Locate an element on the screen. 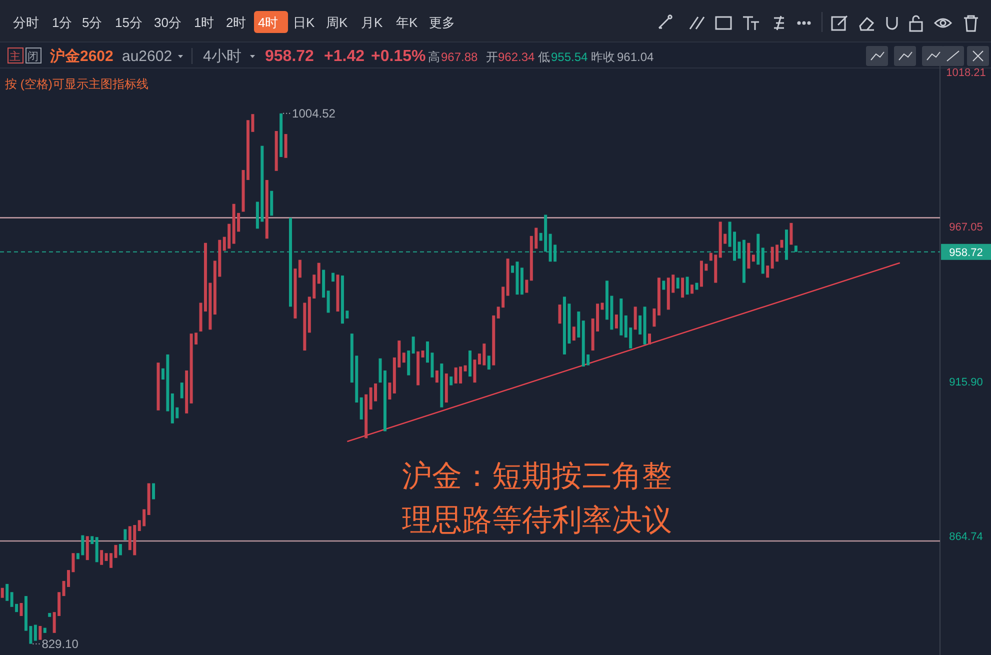 This screenshot has height=655, width=991. text: 日K is located at coordinates (304, 22).